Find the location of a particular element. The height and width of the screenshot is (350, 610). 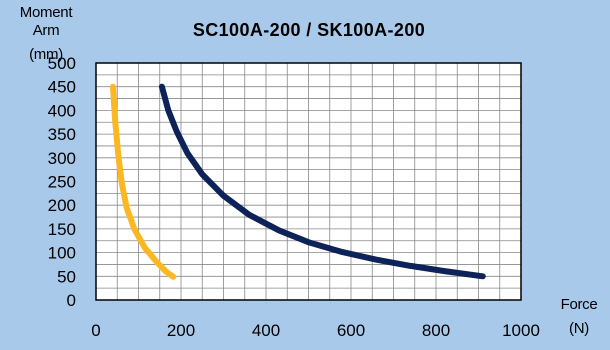

x-axis-label: Force (N) is located at coordinates (579, 317).